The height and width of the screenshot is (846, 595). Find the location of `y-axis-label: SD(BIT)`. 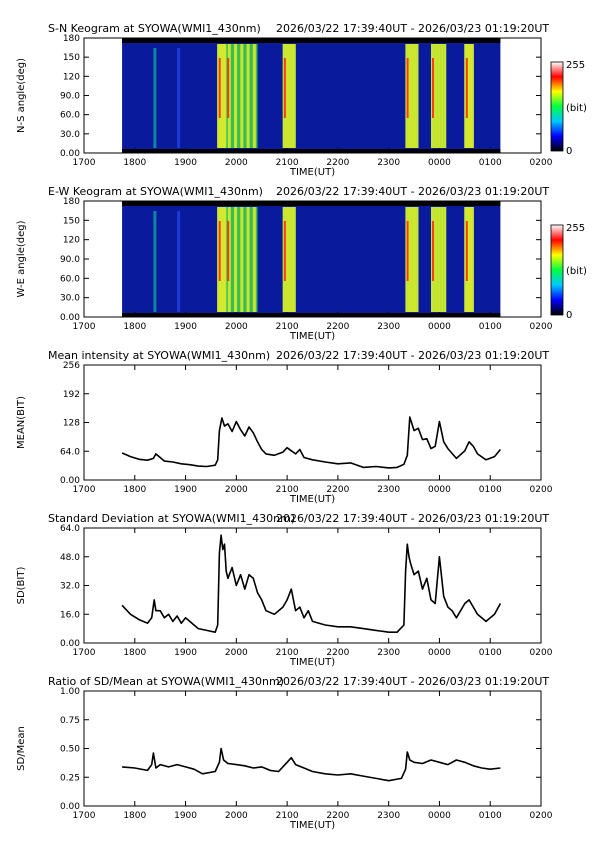

y-axis-label: SD(BIT) is located at coordinates (21, 586).